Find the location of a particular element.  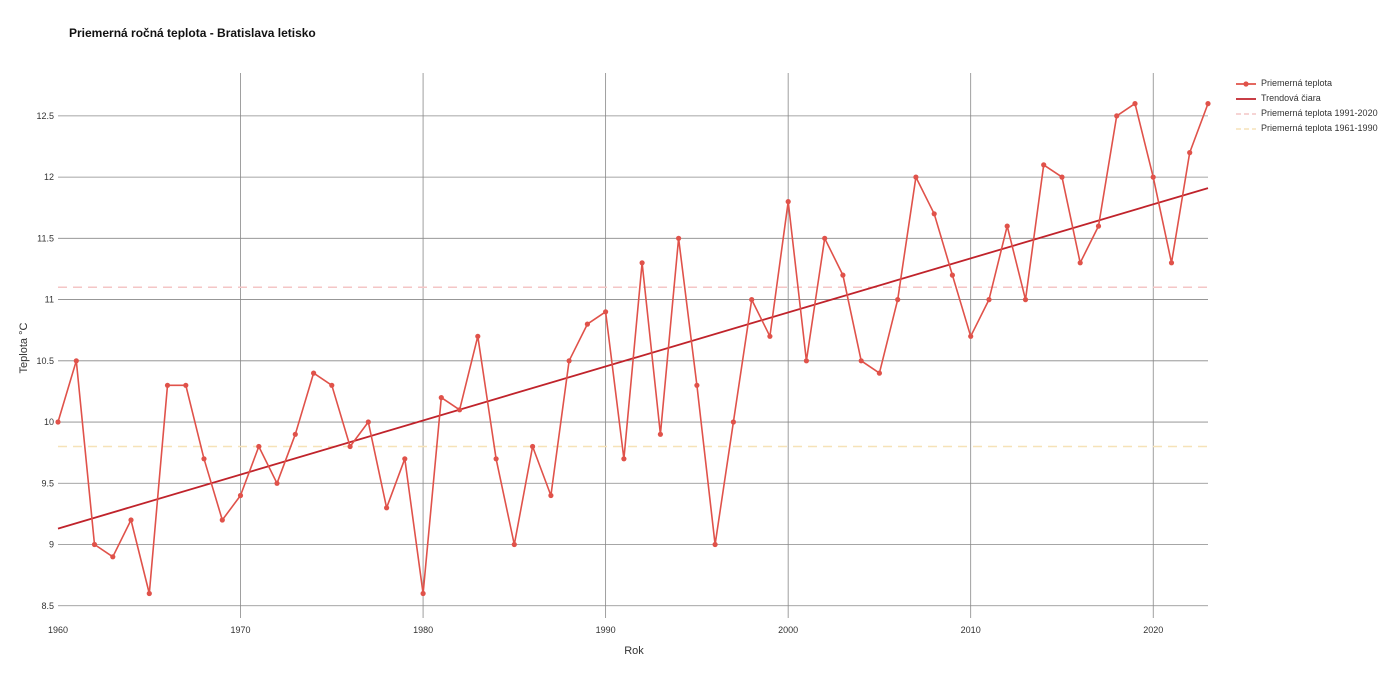

y-tick-label: 12 is located at coordinates (49, 177).